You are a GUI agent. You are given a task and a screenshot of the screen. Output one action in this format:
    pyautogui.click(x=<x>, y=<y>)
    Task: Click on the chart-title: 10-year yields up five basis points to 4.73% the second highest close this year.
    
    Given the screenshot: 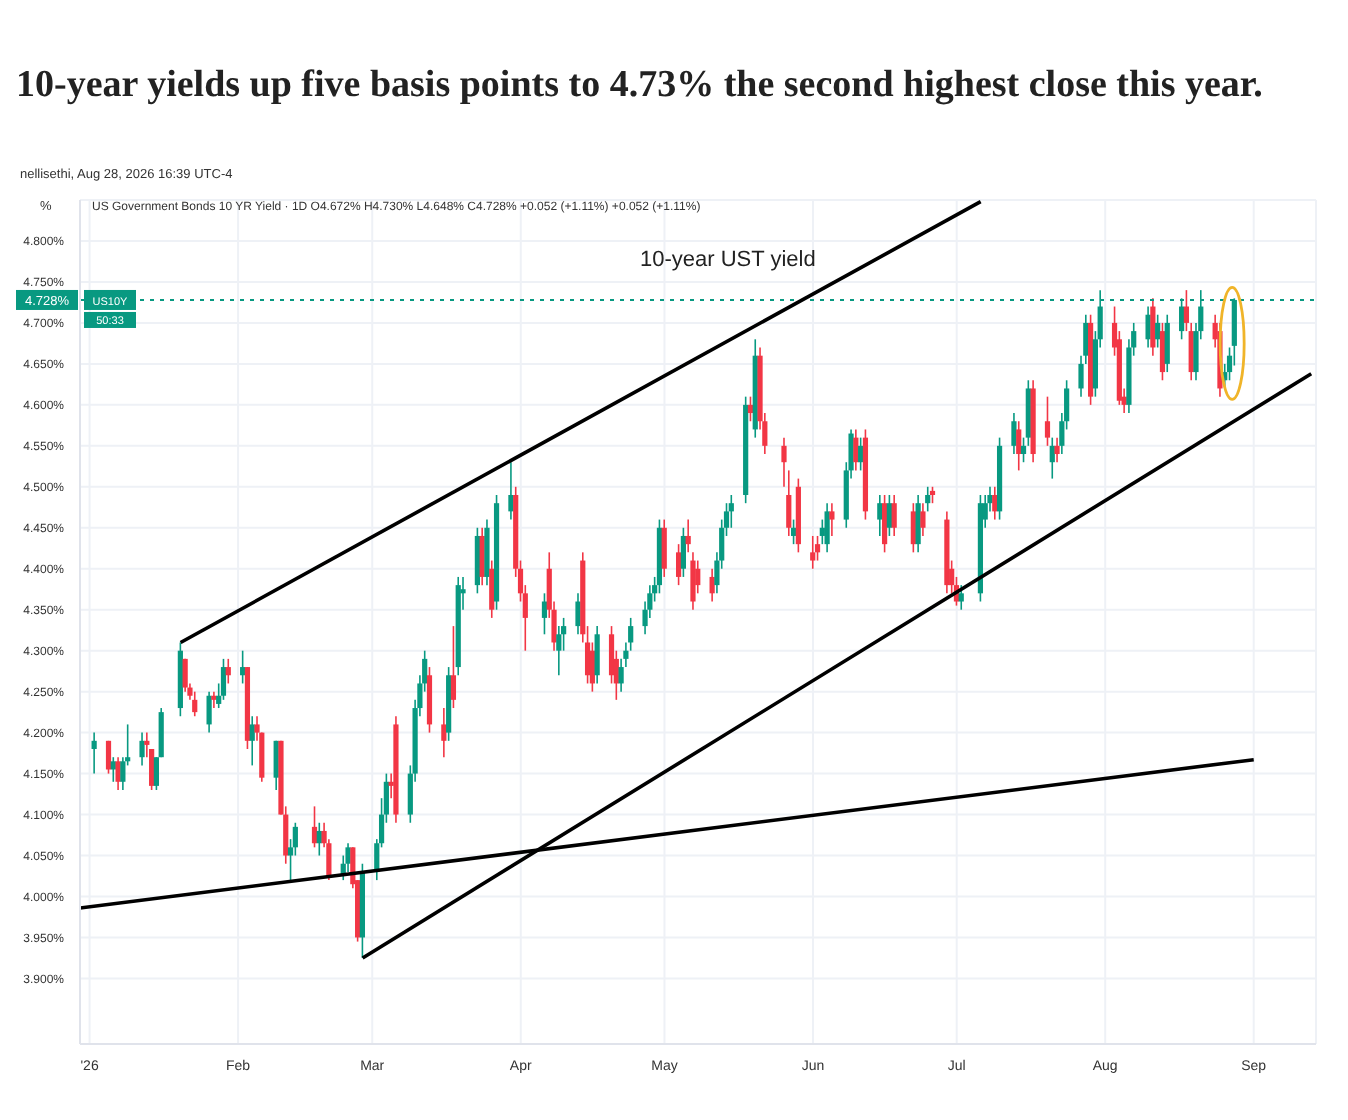 What is the action you would take?
    pyautogui.click(x=640, y=86)
    